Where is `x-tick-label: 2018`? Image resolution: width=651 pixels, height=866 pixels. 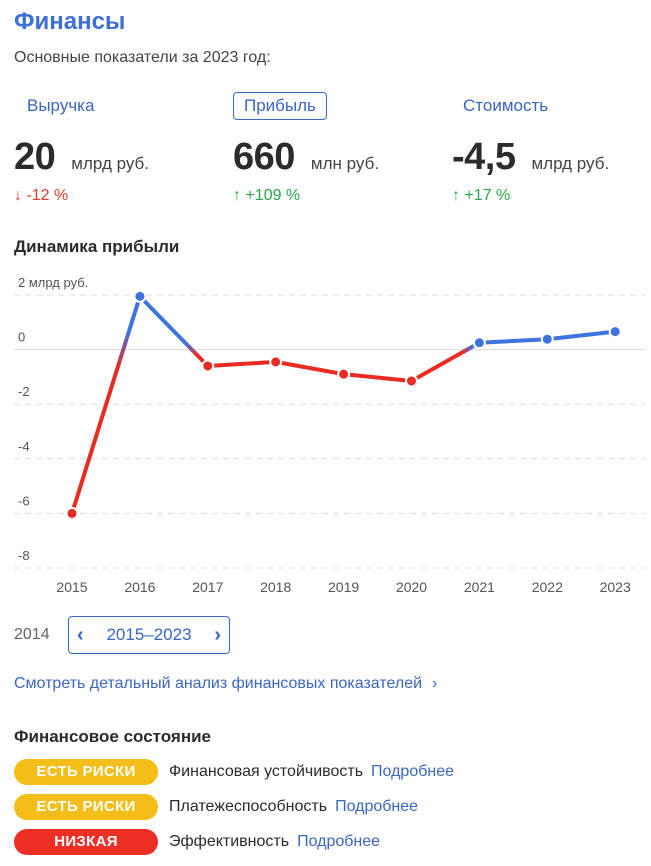
x-tick-label: 2018 is located at coordinates (275, 587).